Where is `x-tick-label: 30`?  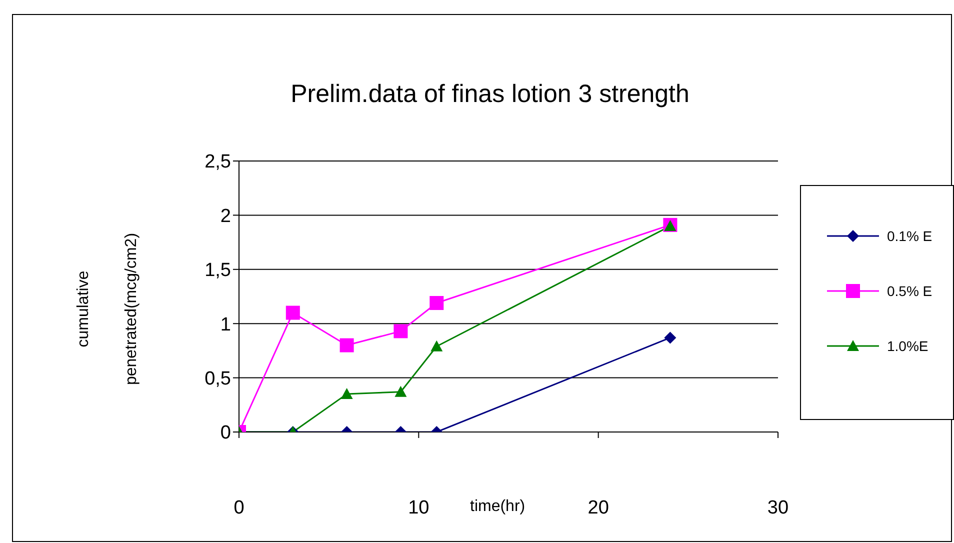
x-tick-label: 30 is located at coordinates (778, 507).